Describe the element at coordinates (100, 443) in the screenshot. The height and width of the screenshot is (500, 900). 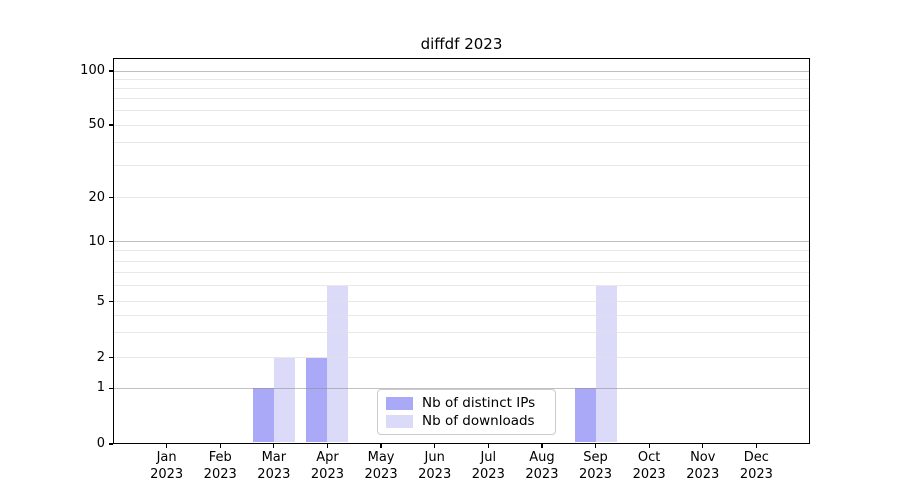
I see `y-tick-label: 0` at that location.